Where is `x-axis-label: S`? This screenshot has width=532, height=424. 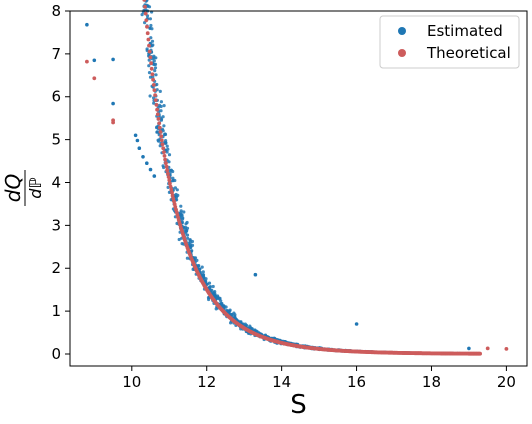 x-axis-label: S is located at coordinates (298, 405).